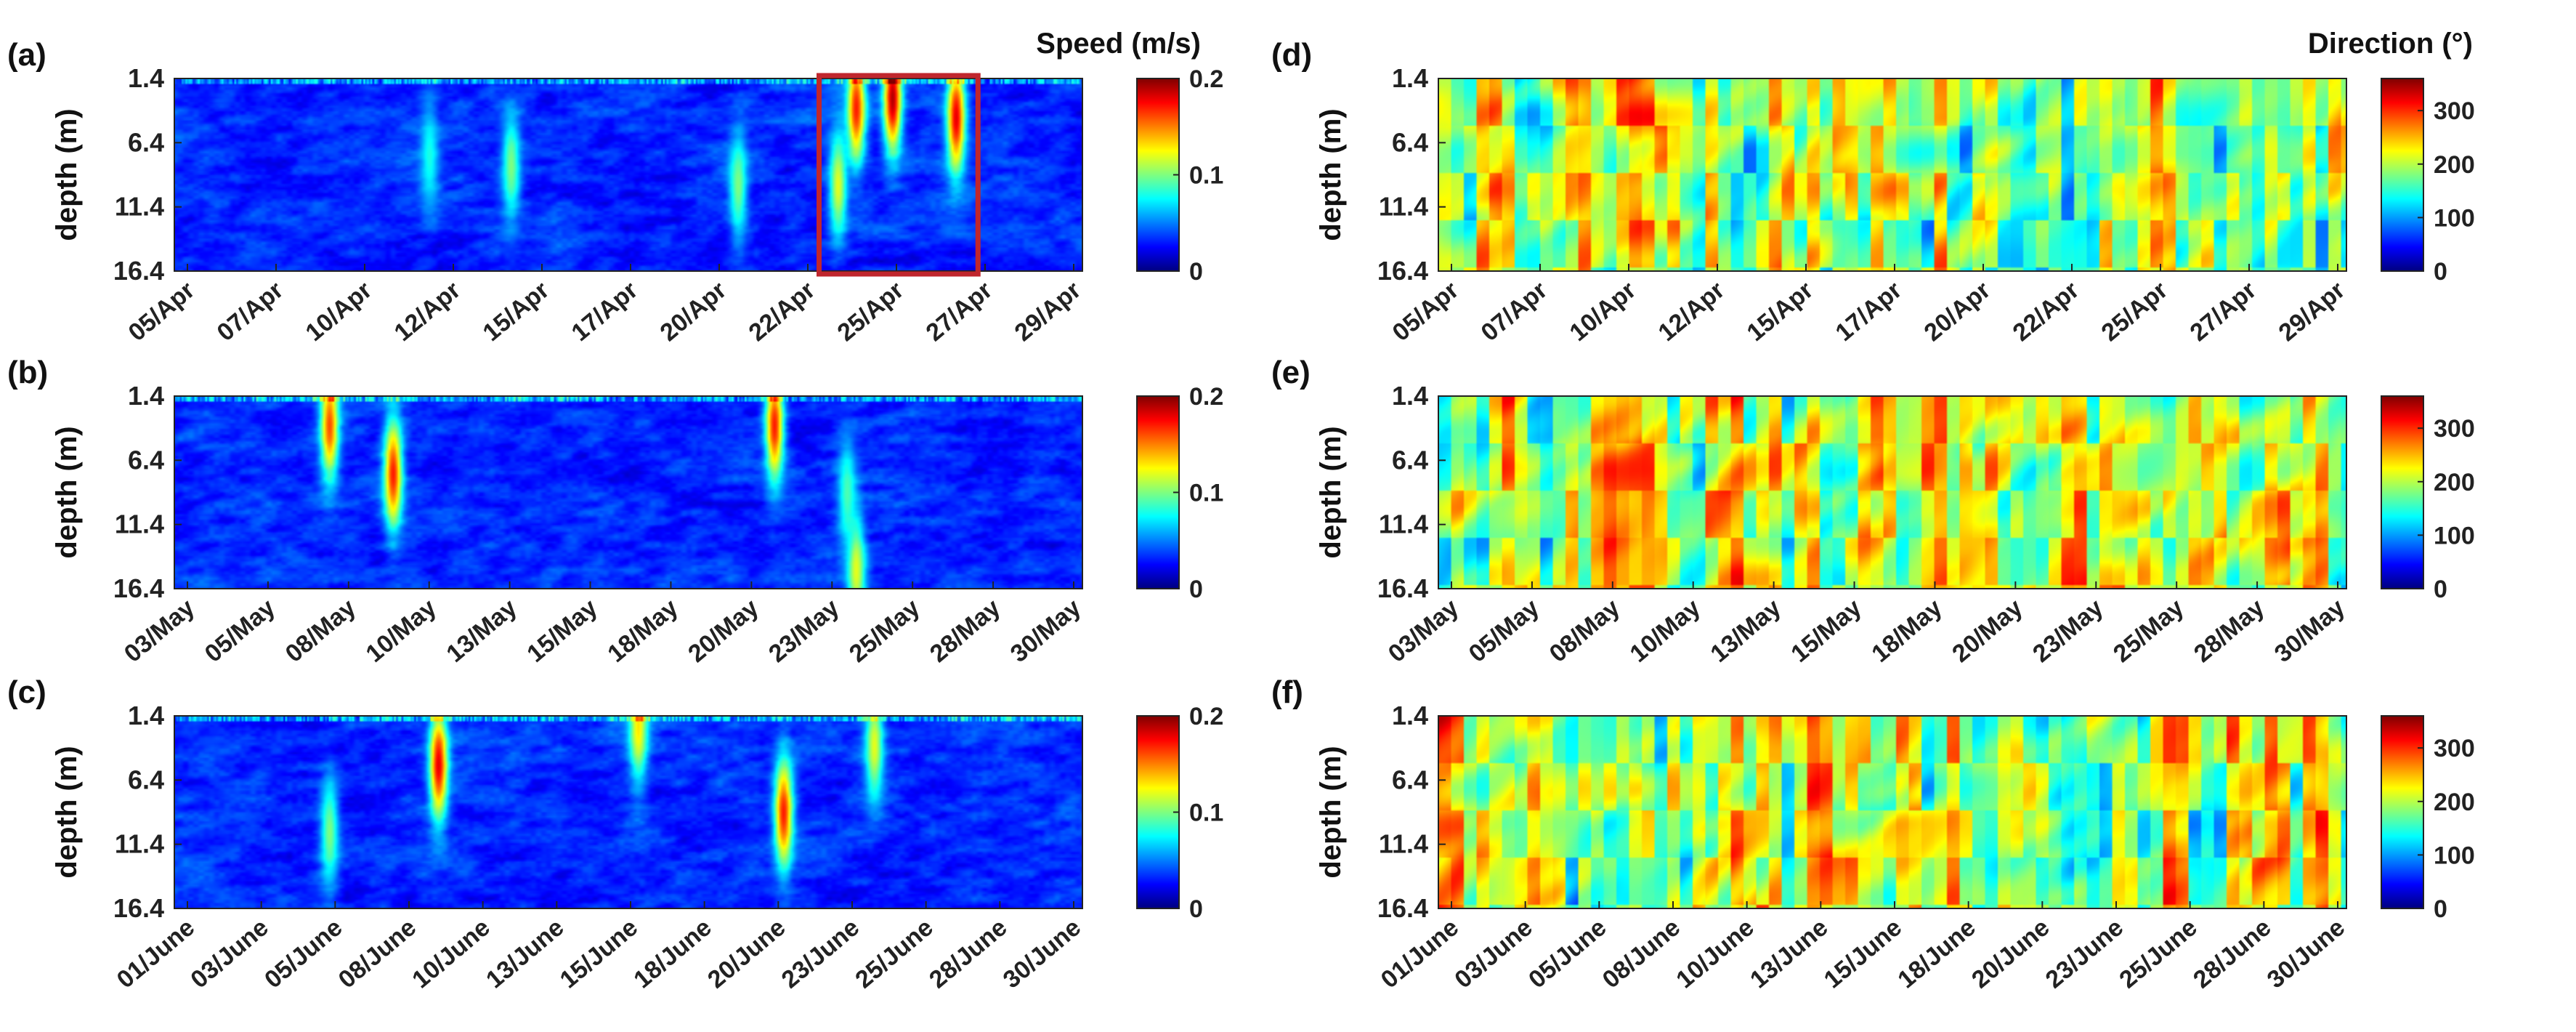  What do you see at coordinates (1331, 812) in the screenshot?
I see `y-axis-label-f: depth (m)` at bounding box center [1331, 812].